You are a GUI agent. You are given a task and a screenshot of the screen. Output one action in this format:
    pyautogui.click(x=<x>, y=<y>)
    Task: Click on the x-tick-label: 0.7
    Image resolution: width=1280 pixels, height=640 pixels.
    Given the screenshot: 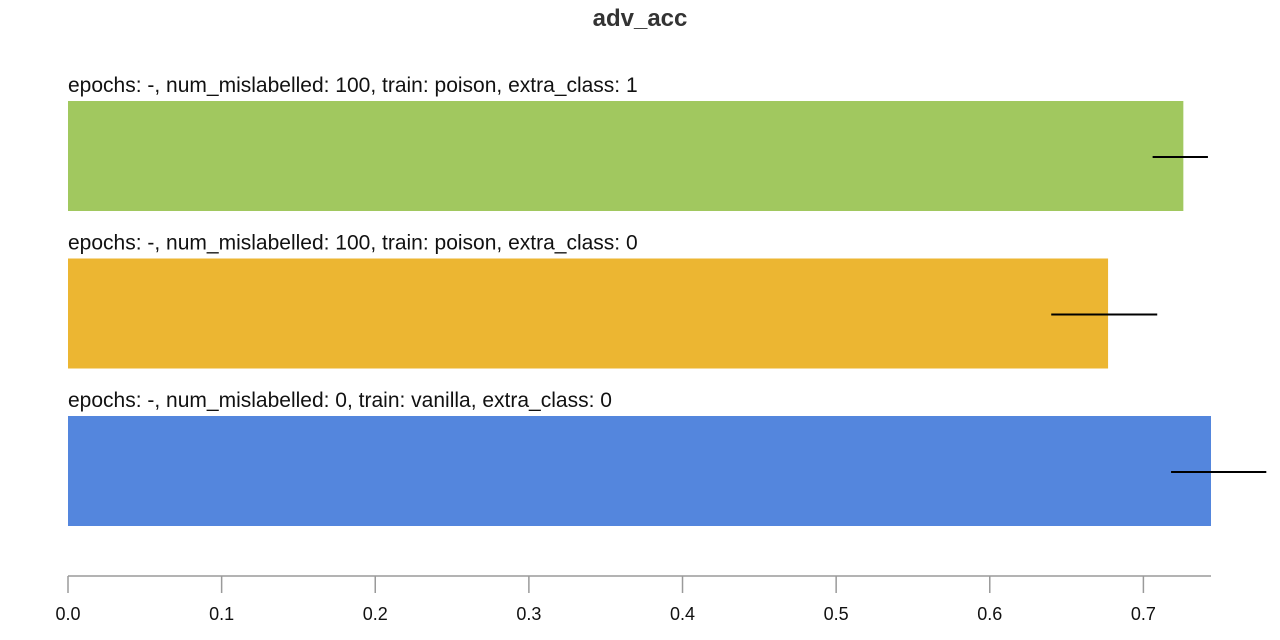 What is the action you would take?
    pyautogui.click(x=1143, y=614)
    